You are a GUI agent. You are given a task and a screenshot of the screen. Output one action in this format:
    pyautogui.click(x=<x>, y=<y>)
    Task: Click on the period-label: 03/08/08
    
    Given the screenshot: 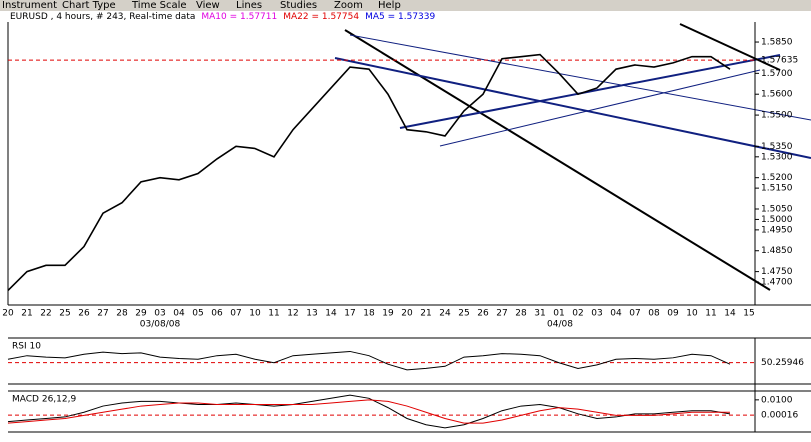 What is the action you would take?
    pyautogui.click(x=160, y=325)
    